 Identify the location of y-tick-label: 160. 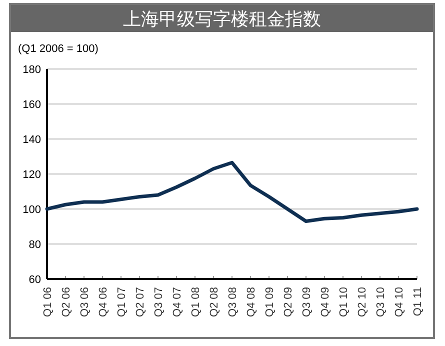
(31, 105).